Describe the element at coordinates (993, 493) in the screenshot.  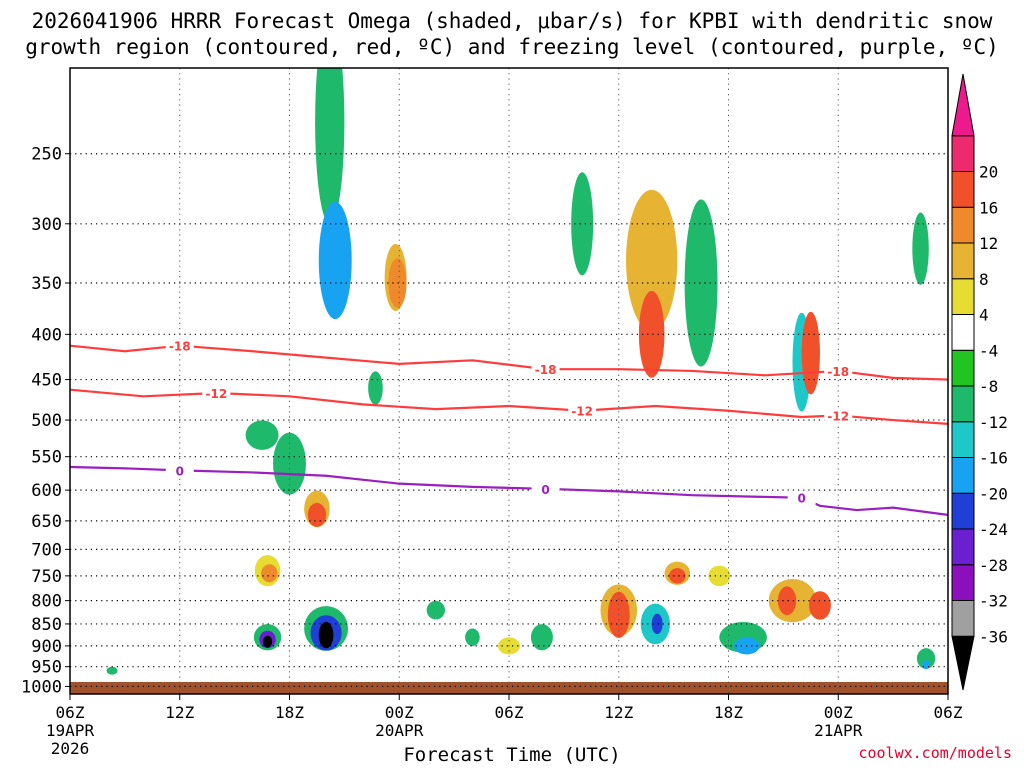
I see `colorbar-label: -20` at that location.